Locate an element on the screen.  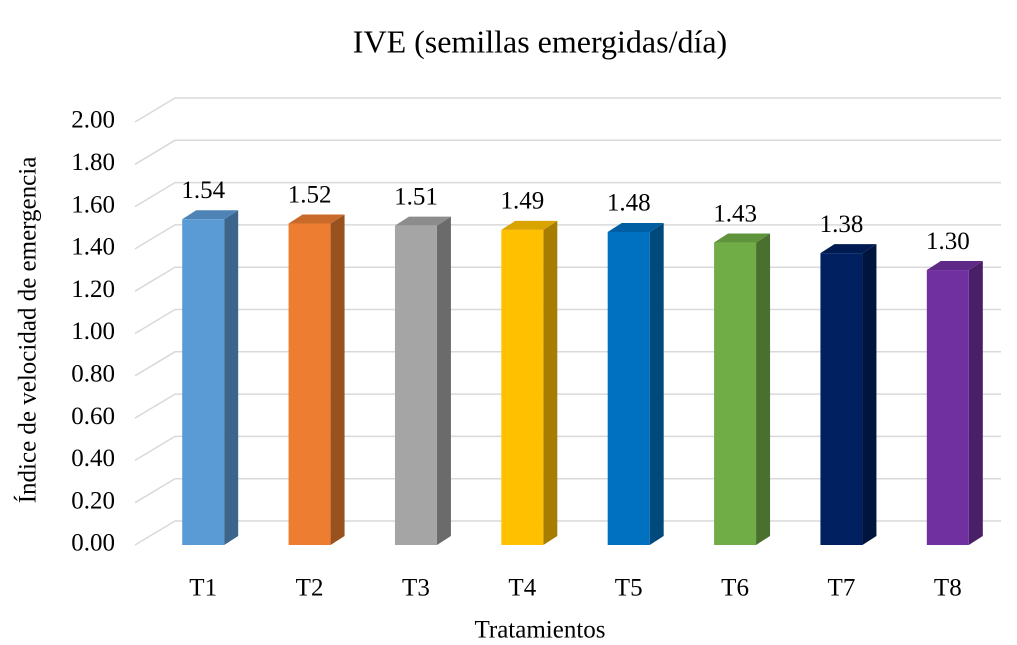
value-label: 1.51 is located at coordinates (416, 196).